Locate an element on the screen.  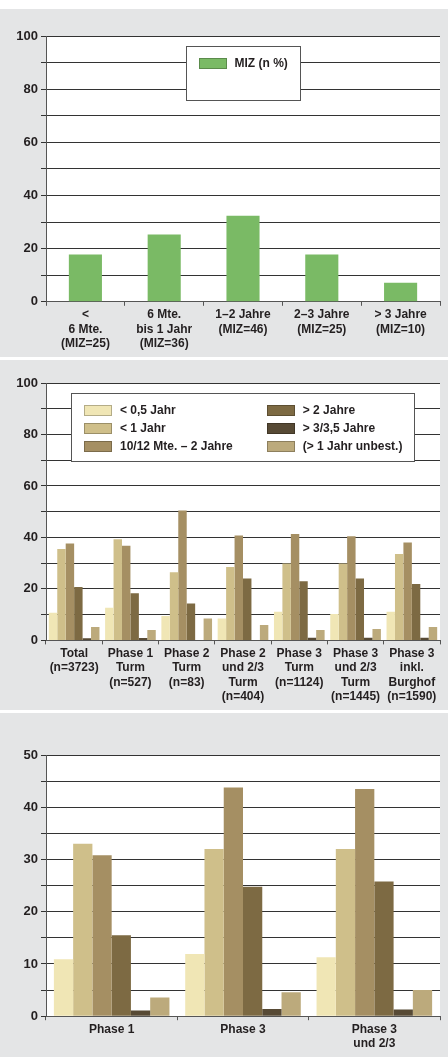
legend-label: < 0,5 Jahr is located at coordinates (148, 410).